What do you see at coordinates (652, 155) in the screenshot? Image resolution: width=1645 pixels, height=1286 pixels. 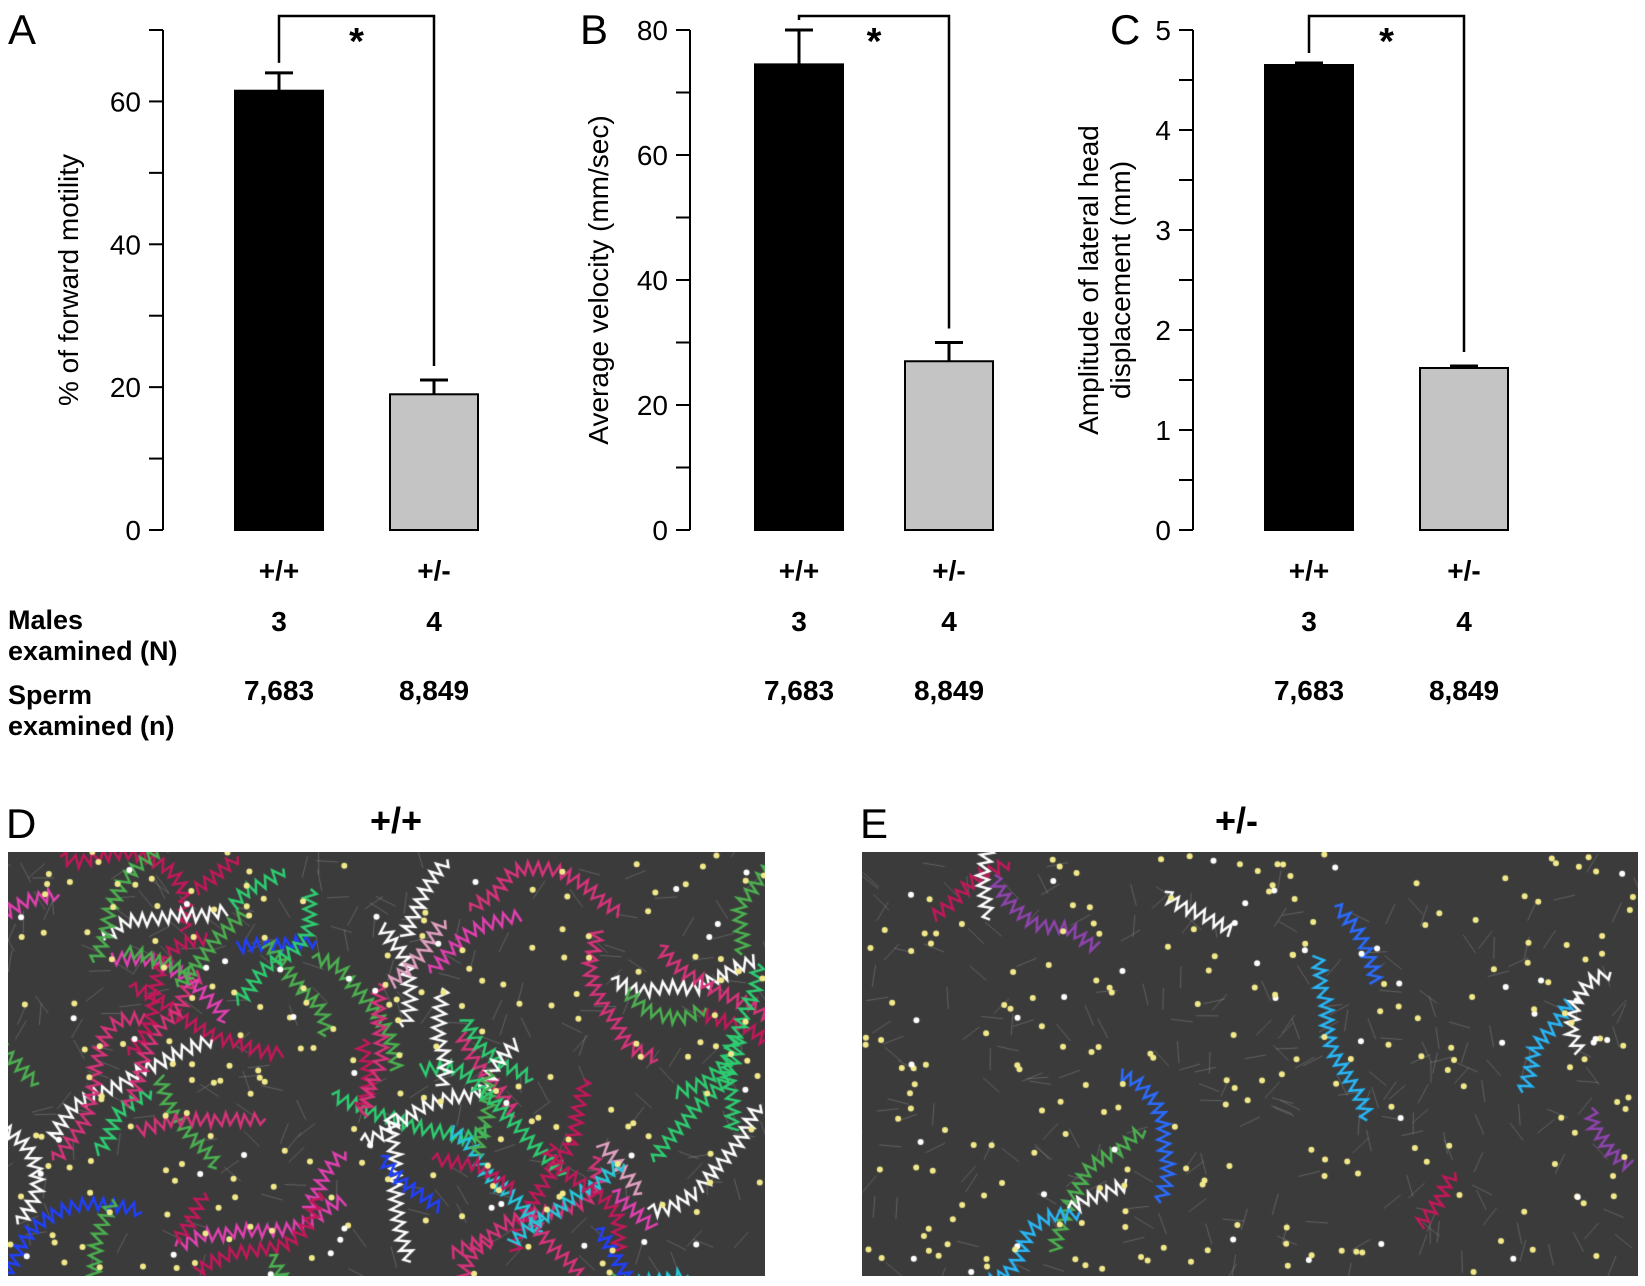 I see `y-tick-label-b: 60` at bounding box center [652, 155].